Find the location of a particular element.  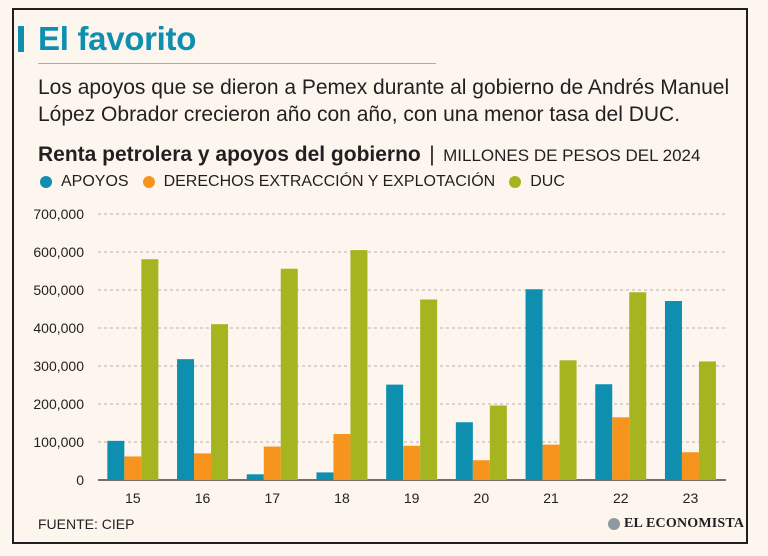

x-tick-label: 15 is located at coordinates (133, 498).